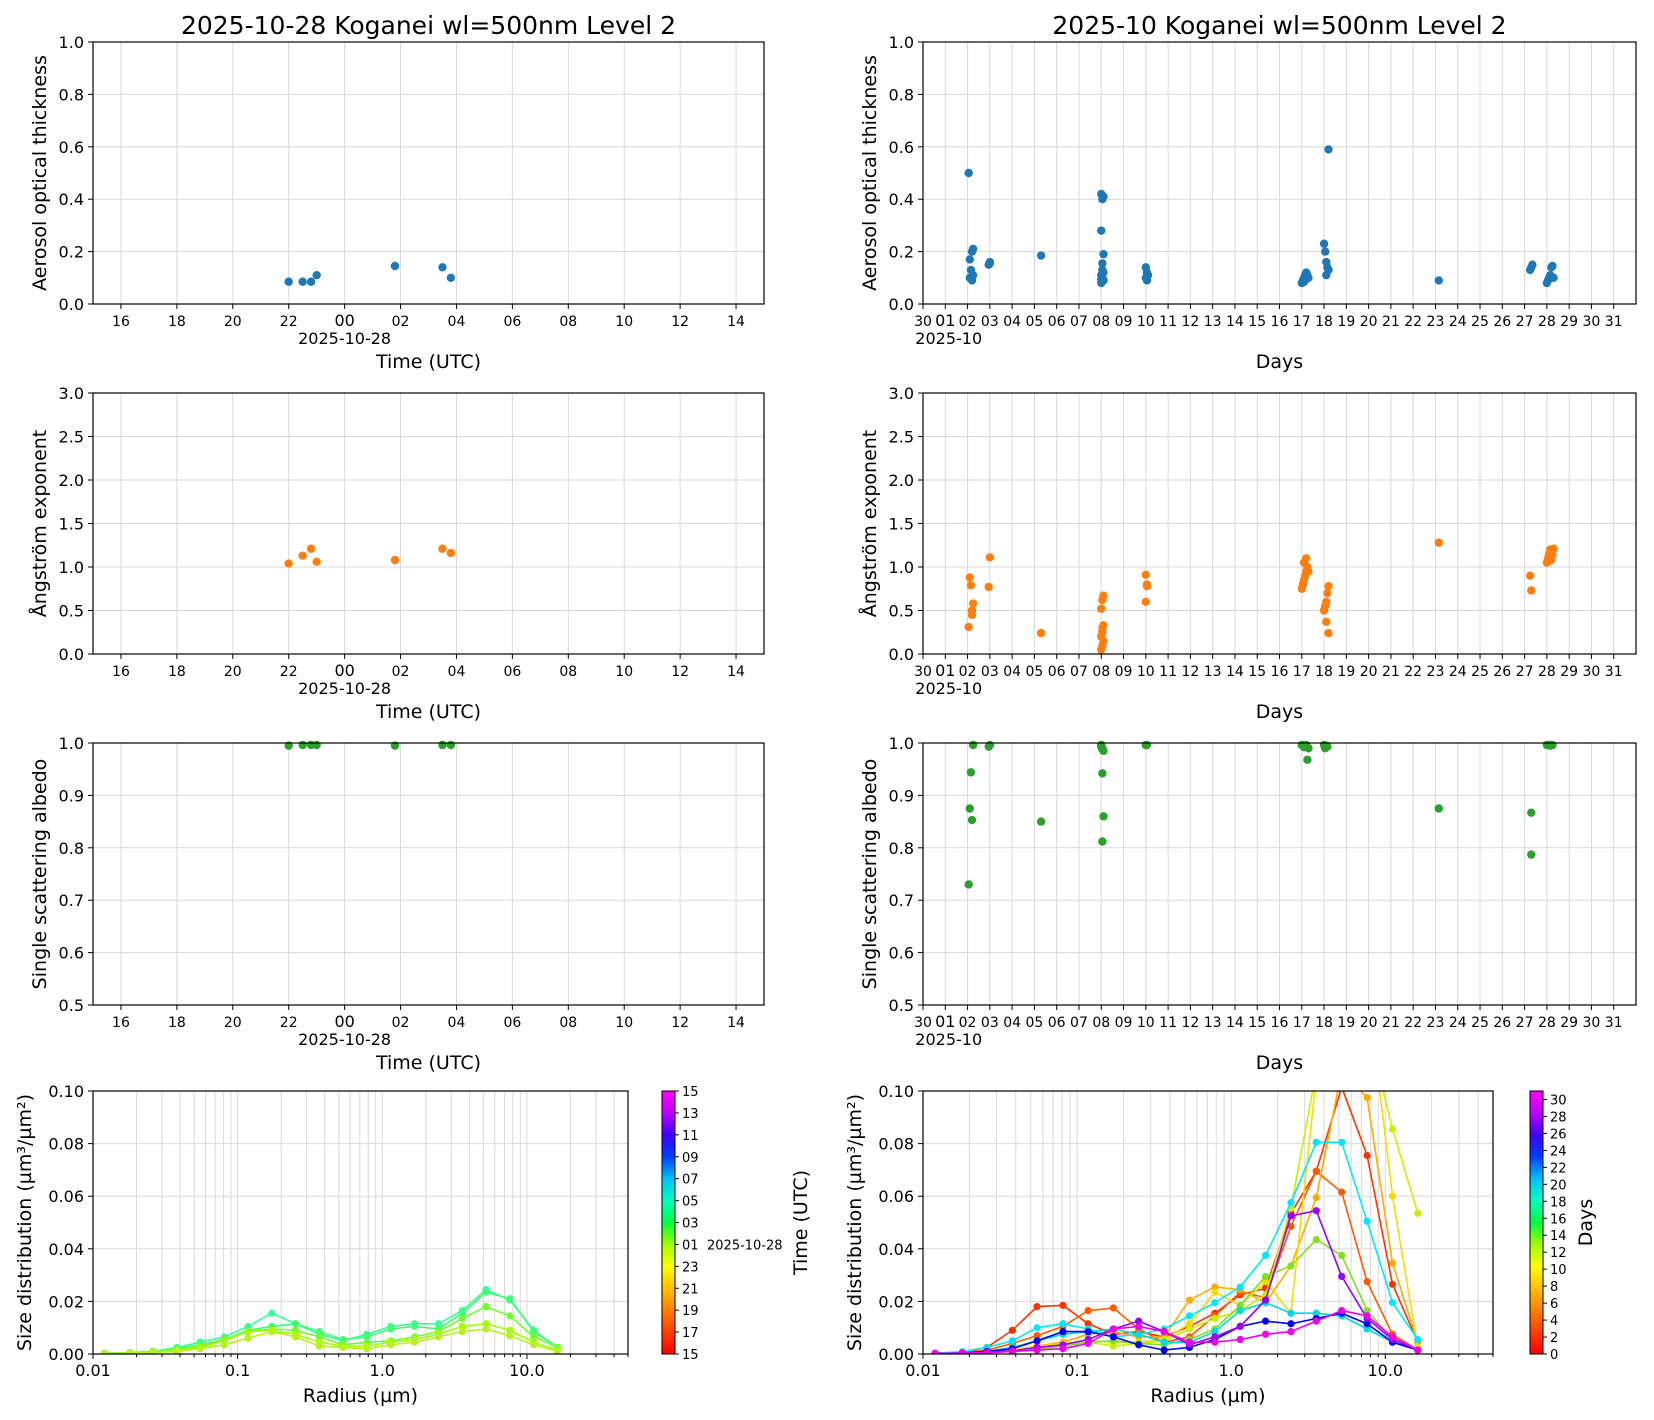 The image size is (1654, 1420). What do you see at coordinates (1614, 1023) in the screenshot?
I see `x-tick-label: 31` at bounding box center [1614, 1023].